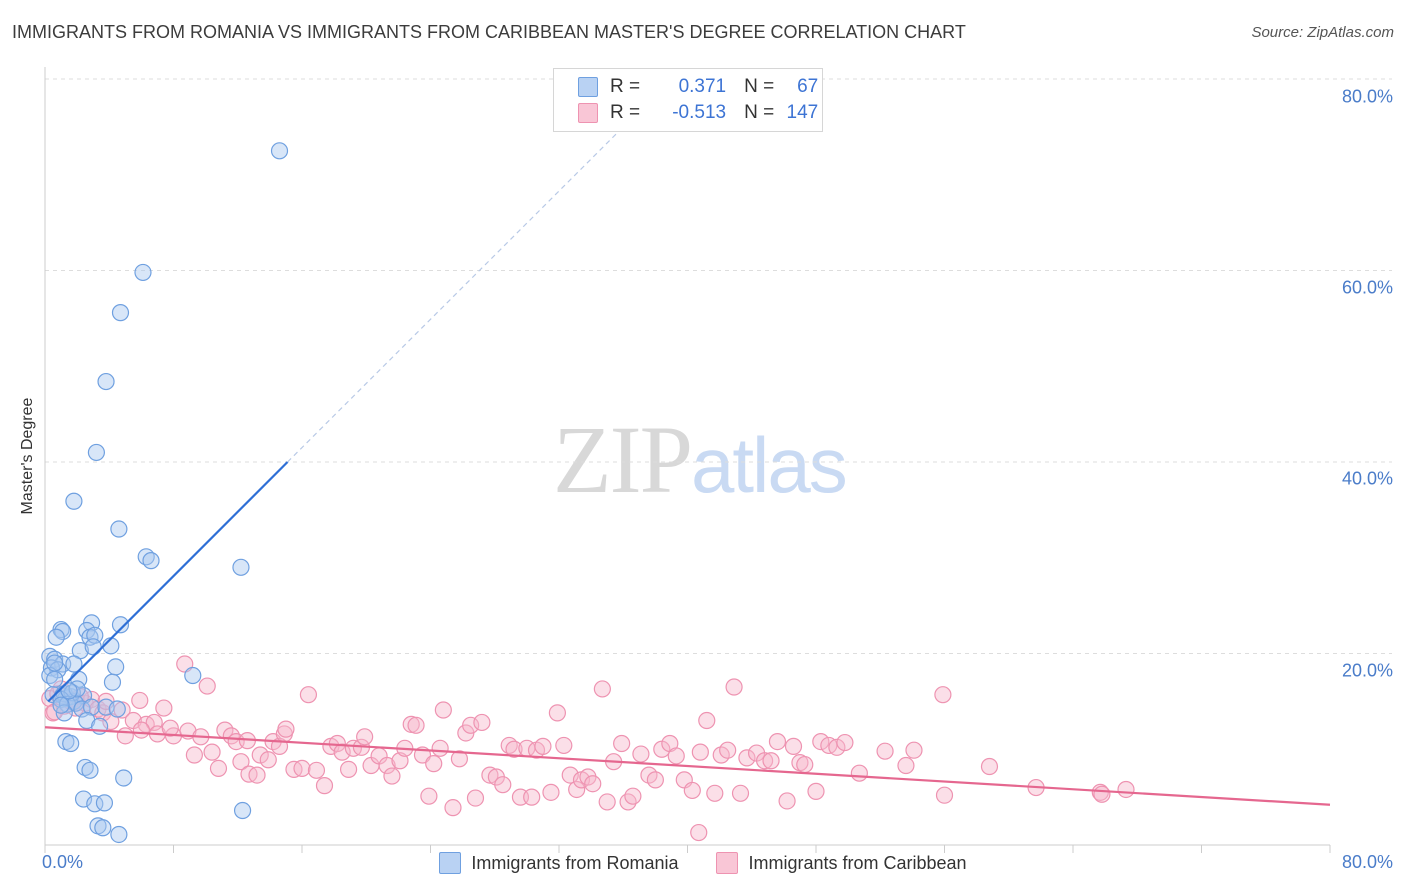  I want to click on y-tick-80: 80.0%, so click(1367, 96).